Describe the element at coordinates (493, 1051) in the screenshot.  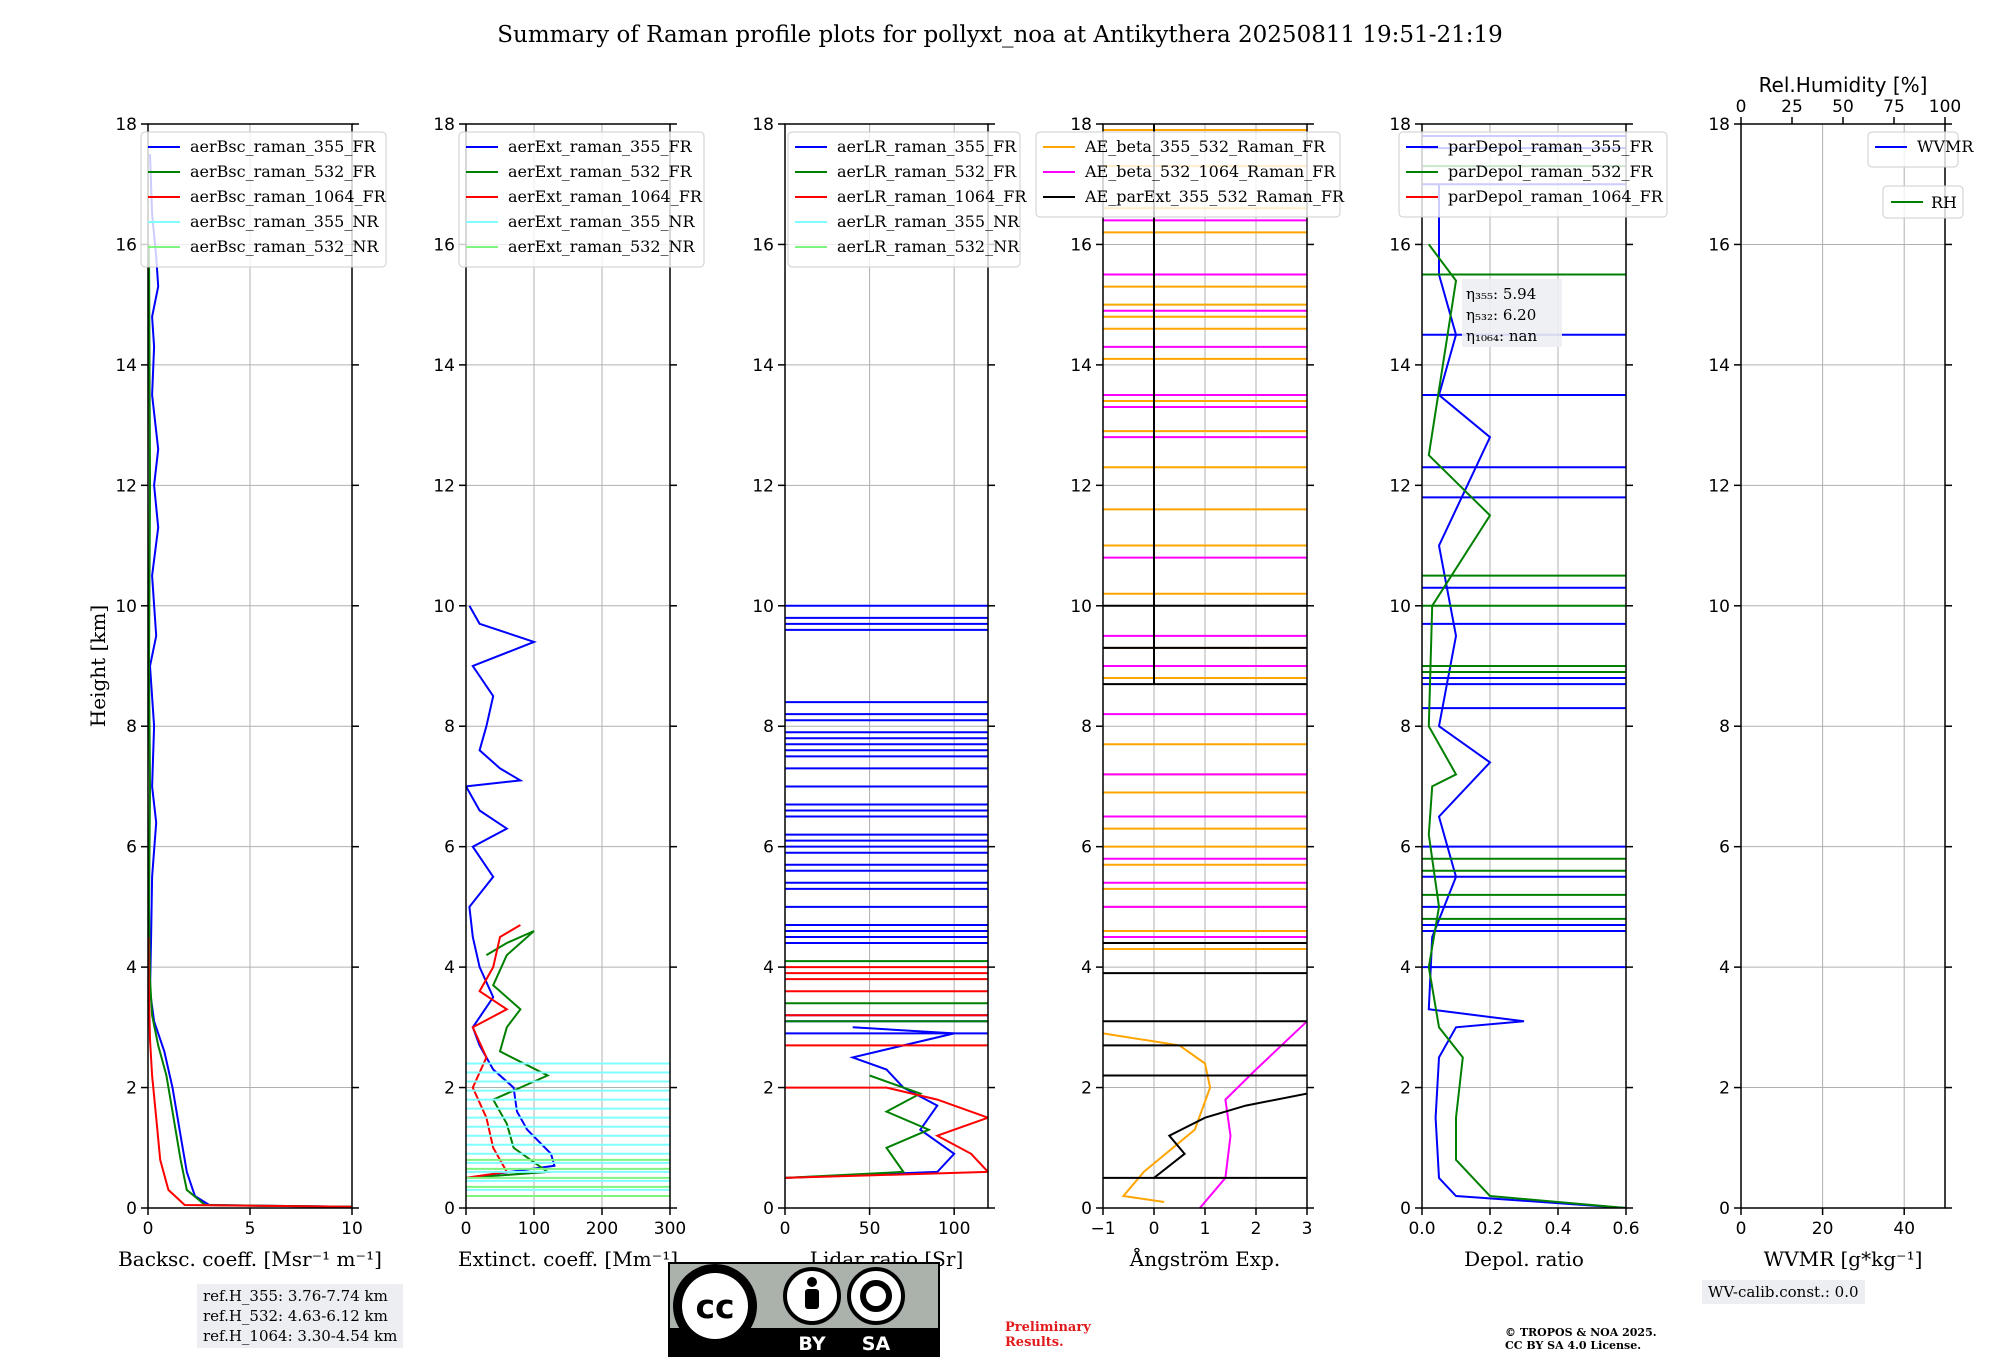
I see `series-aerext-raman-1064-fr-line` at that location.